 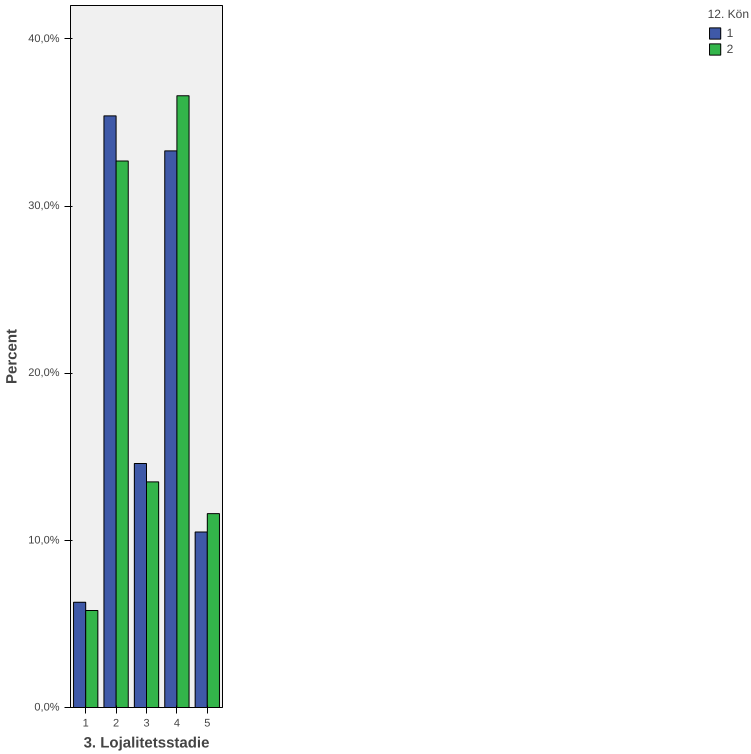 I want to click on x-axis-title: 3. Lojalitetsstadie, so click(x=147, y=743).